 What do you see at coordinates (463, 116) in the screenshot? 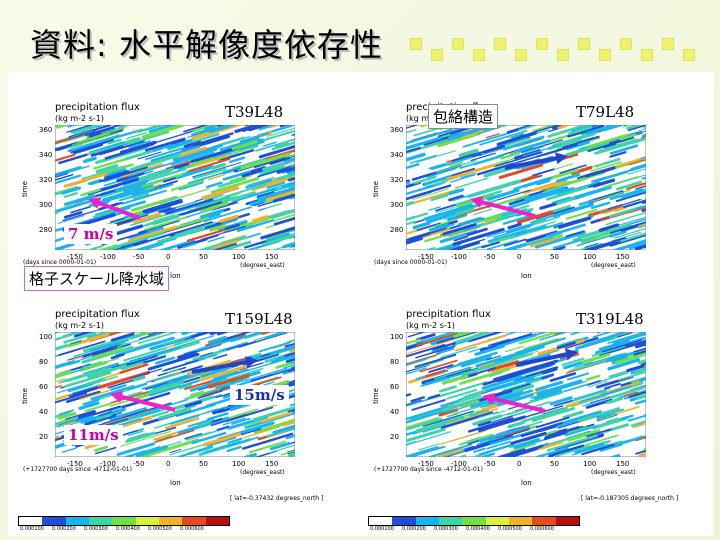
I see `envelope-callout: 包絡構造` at bounding box center [463, 116].